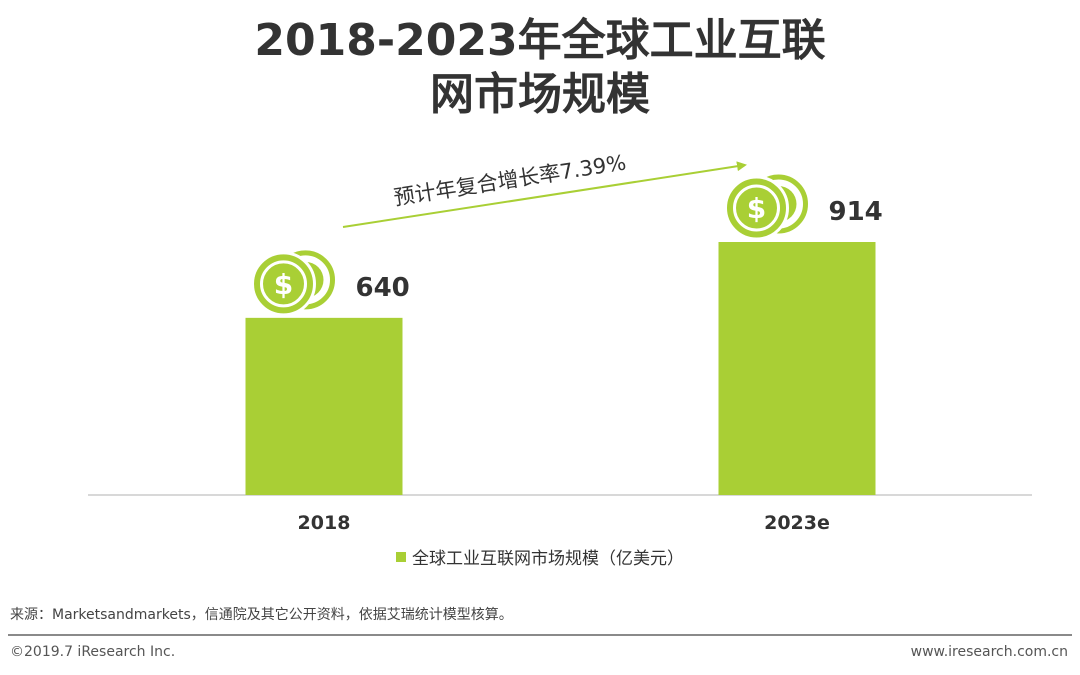  Describe the element at coordinates (856, 212) in the screenshot. I see `data-label-2023e: 914` at that location.